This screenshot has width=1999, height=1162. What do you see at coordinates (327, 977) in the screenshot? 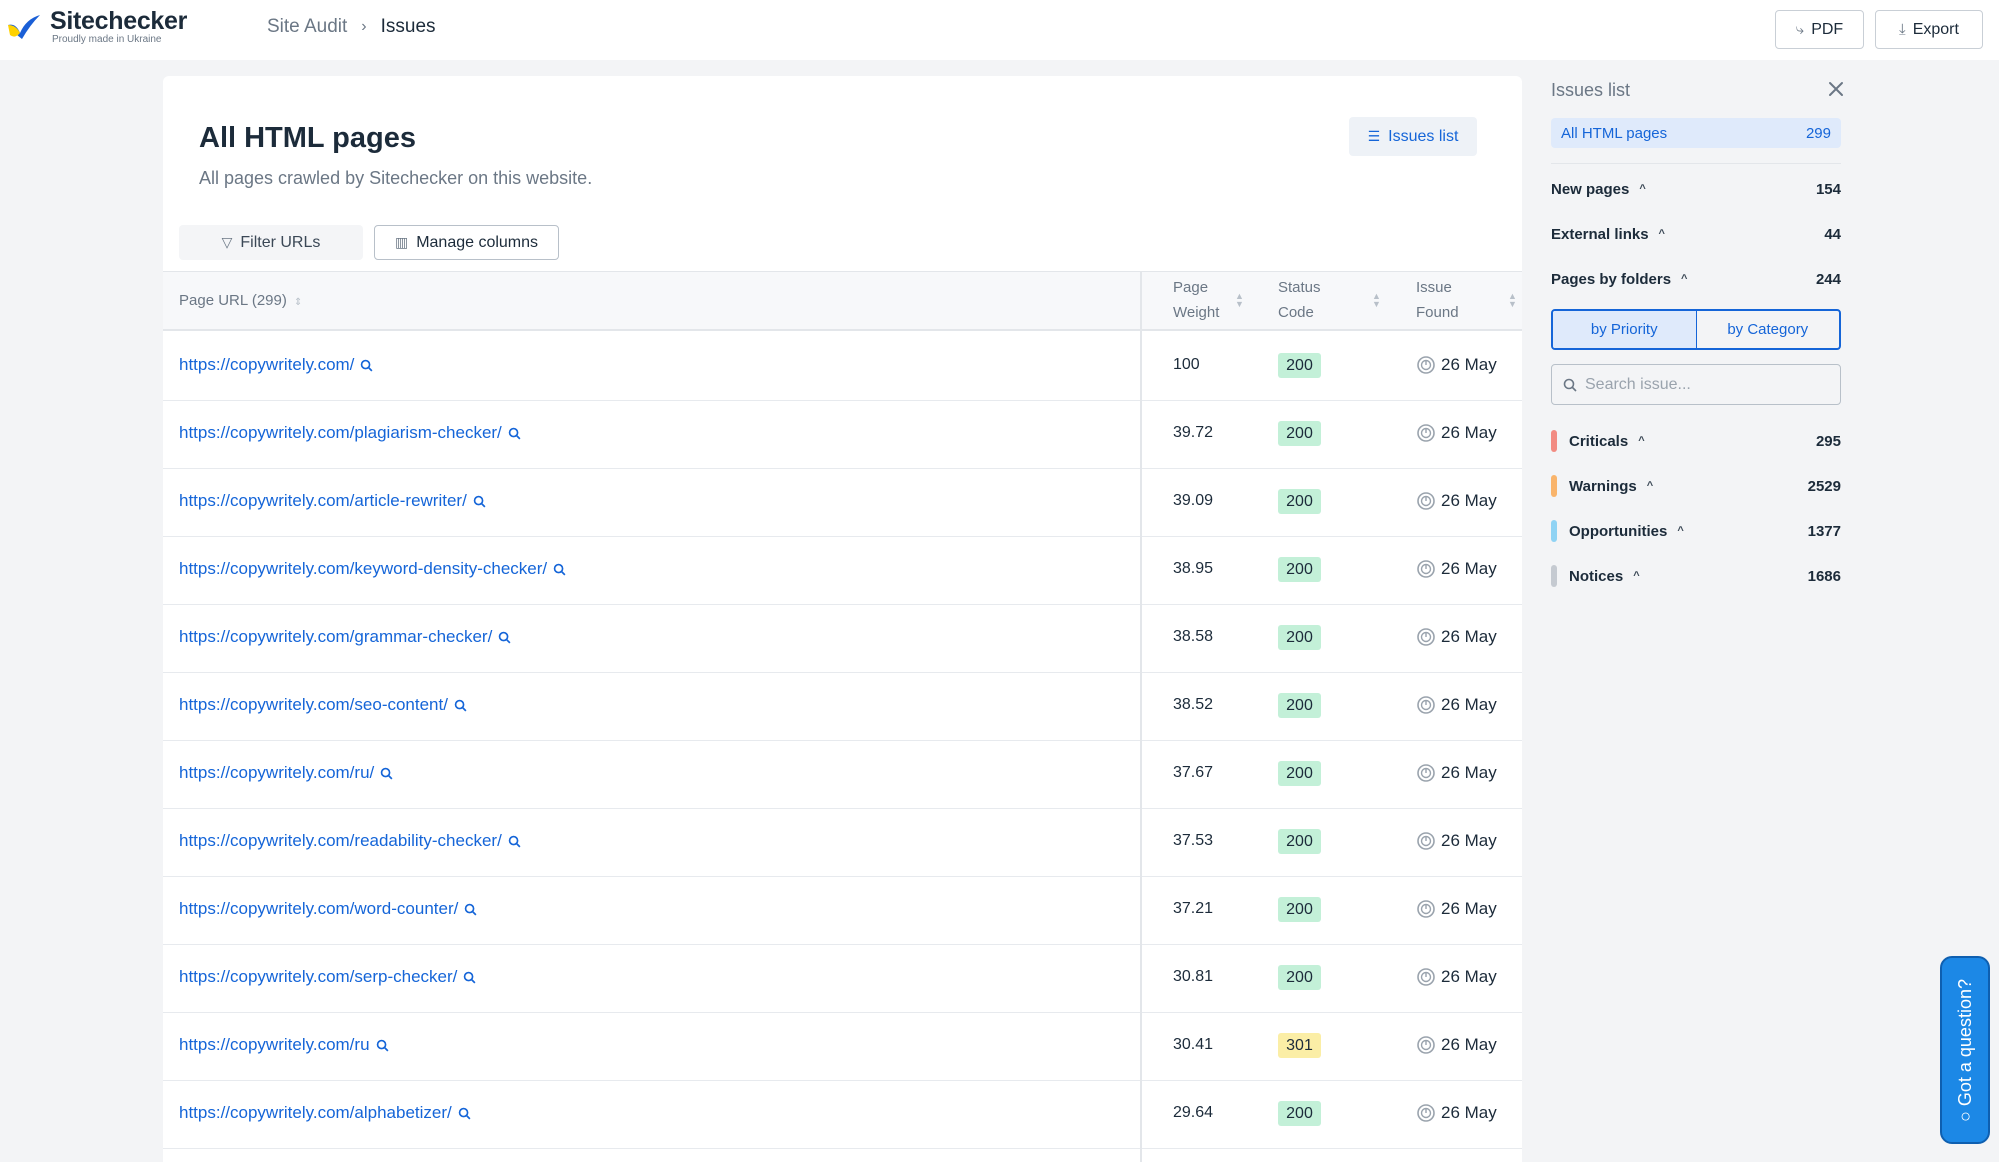
I see `page-url-link: https://copywritely.com/serp-checker/` at bounding box center [327, 977].